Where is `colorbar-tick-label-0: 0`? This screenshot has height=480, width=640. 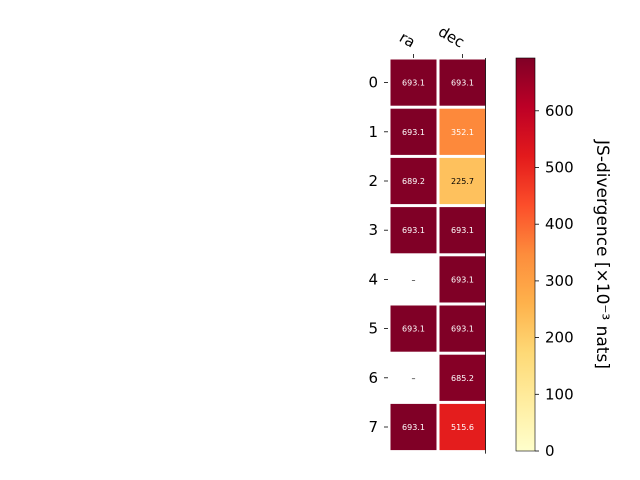 colorbar-tick-label-0: 0 is located at coordinates (550, 451).